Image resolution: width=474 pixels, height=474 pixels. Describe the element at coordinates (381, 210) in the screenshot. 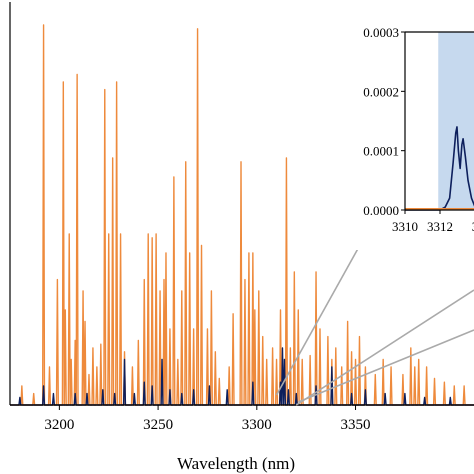

I see `inset-y-tick-label: 0.0000` at that location.